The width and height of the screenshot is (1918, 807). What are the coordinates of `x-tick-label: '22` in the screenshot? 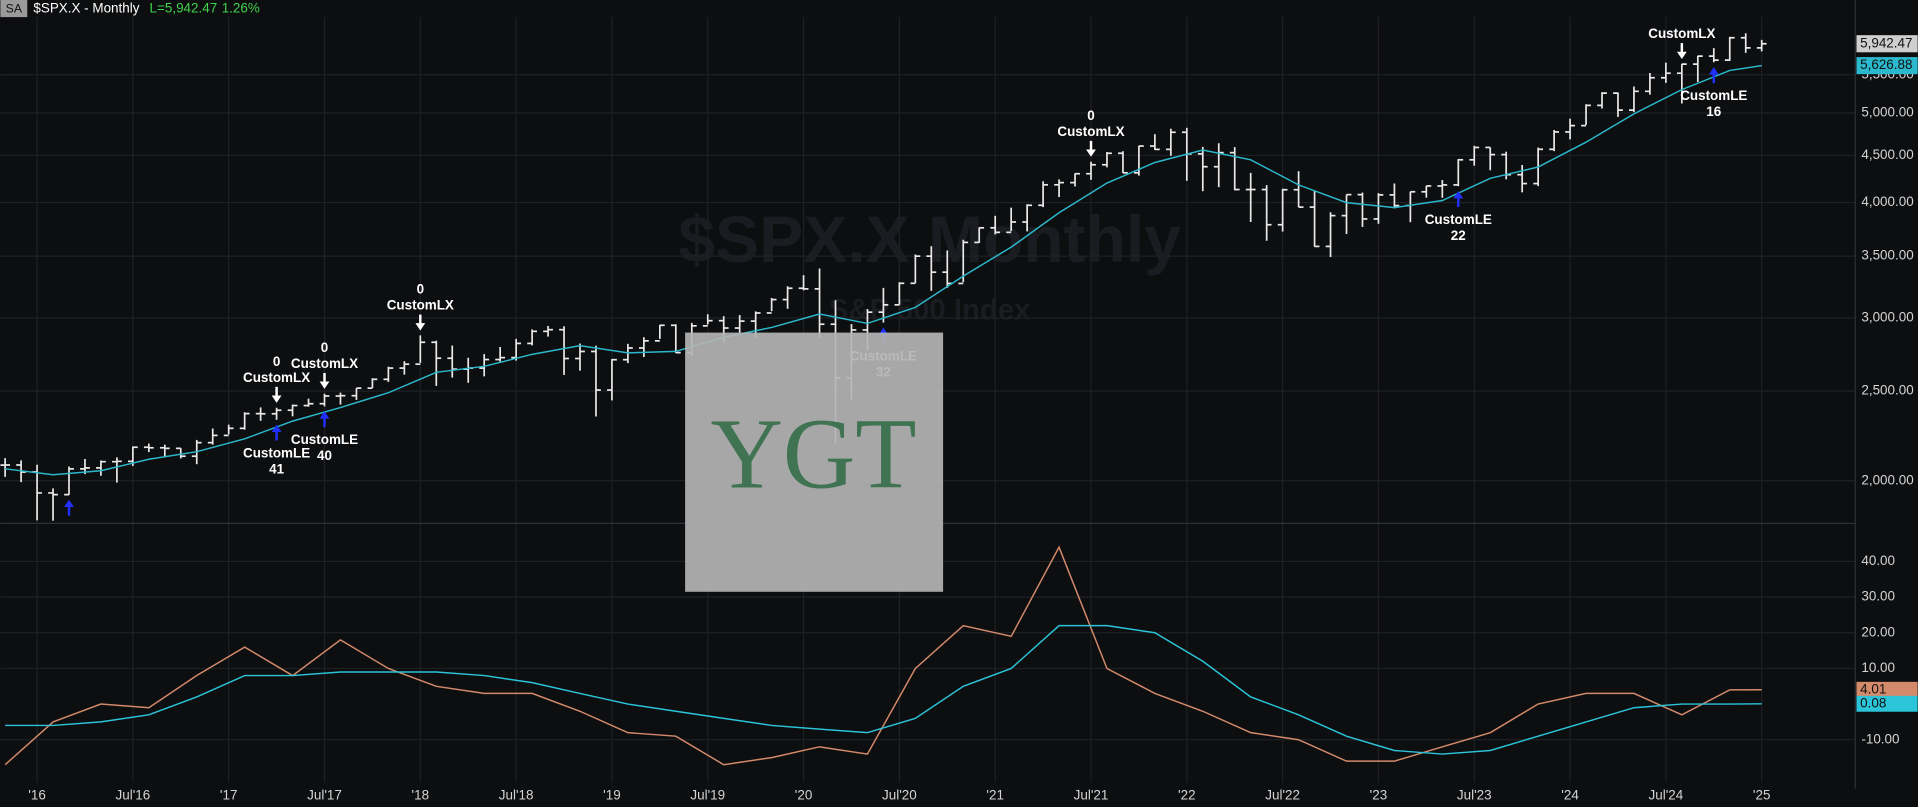 It's located at (1187, 795).